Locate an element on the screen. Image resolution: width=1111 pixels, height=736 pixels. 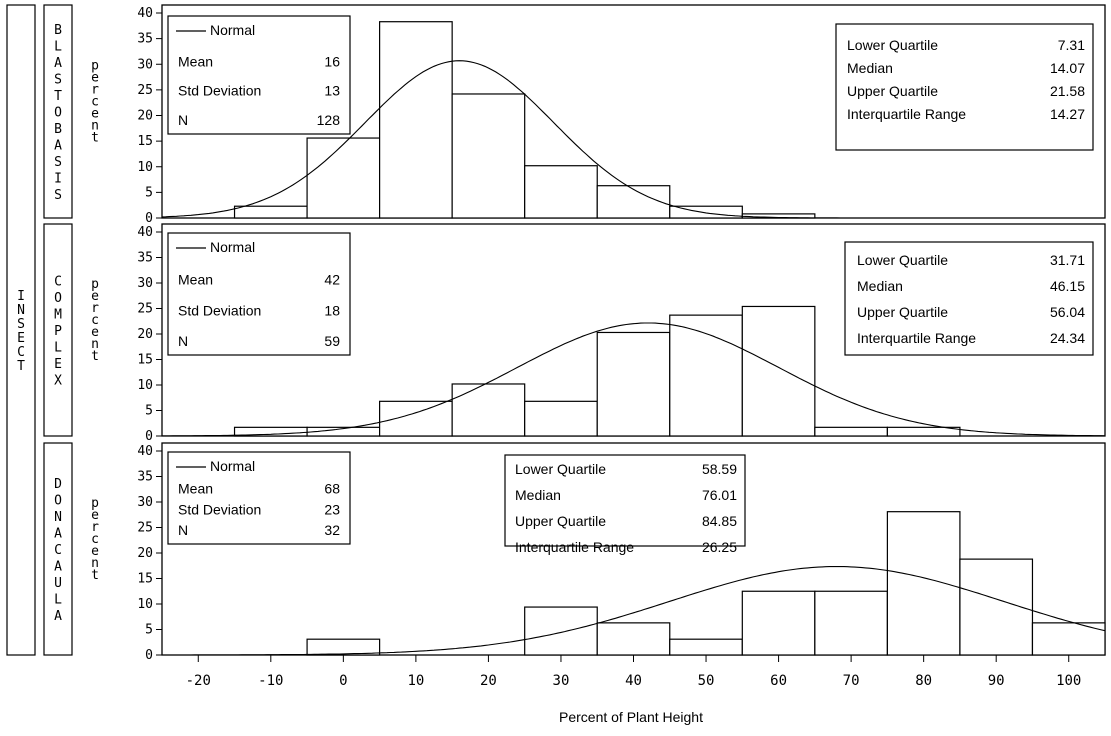
quartile-value: 84.85 is located at coordinates (719, 521).